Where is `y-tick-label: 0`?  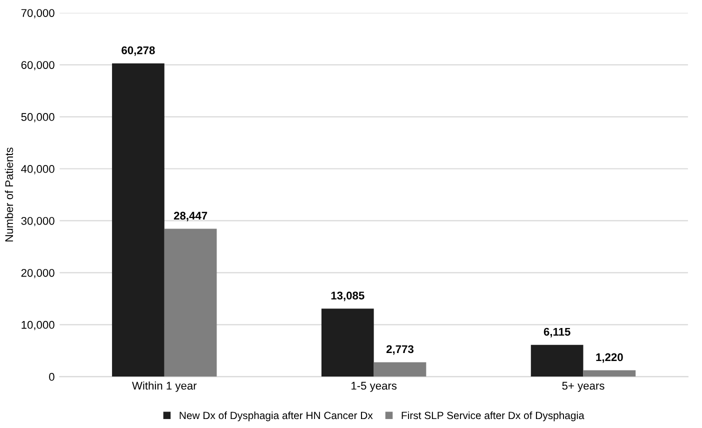 y-tick-label: 0 is located at coordinates (51, 376).